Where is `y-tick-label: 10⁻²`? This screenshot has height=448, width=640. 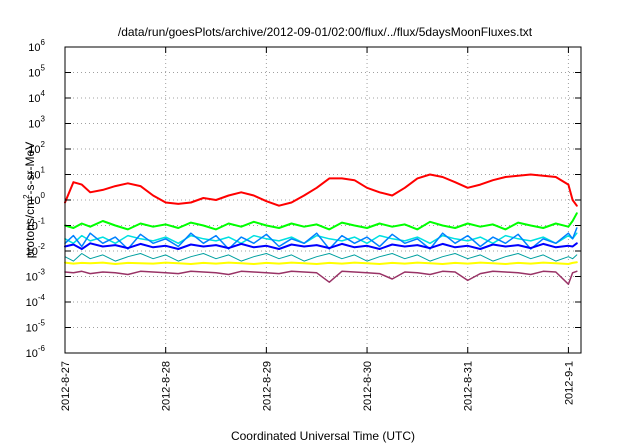 y-tick-label: 10⁻² is located at coordinates (36, 250).